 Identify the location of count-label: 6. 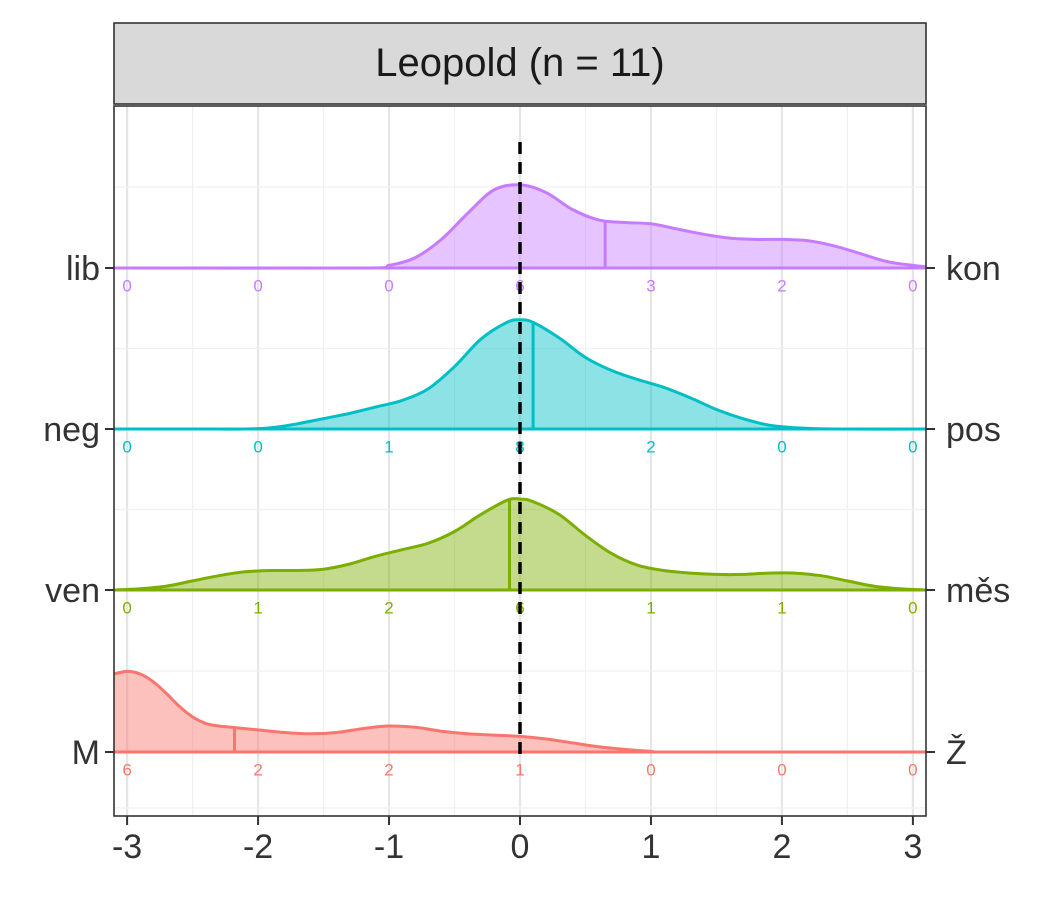
(126, 769).